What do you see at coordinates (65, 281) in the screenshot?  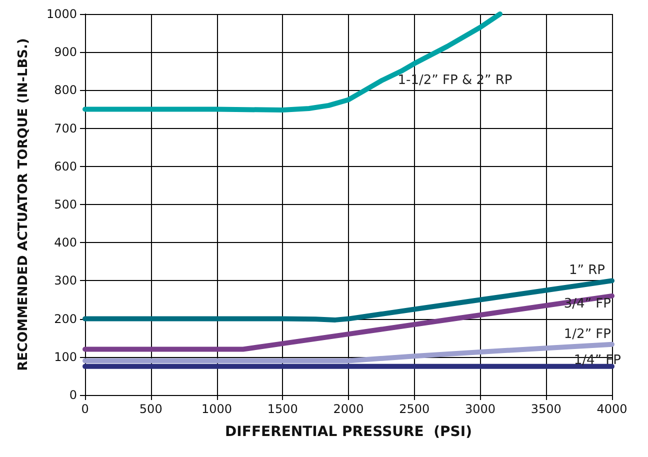 I see `y-tick-label: 300` at bounding box center [65, 281].